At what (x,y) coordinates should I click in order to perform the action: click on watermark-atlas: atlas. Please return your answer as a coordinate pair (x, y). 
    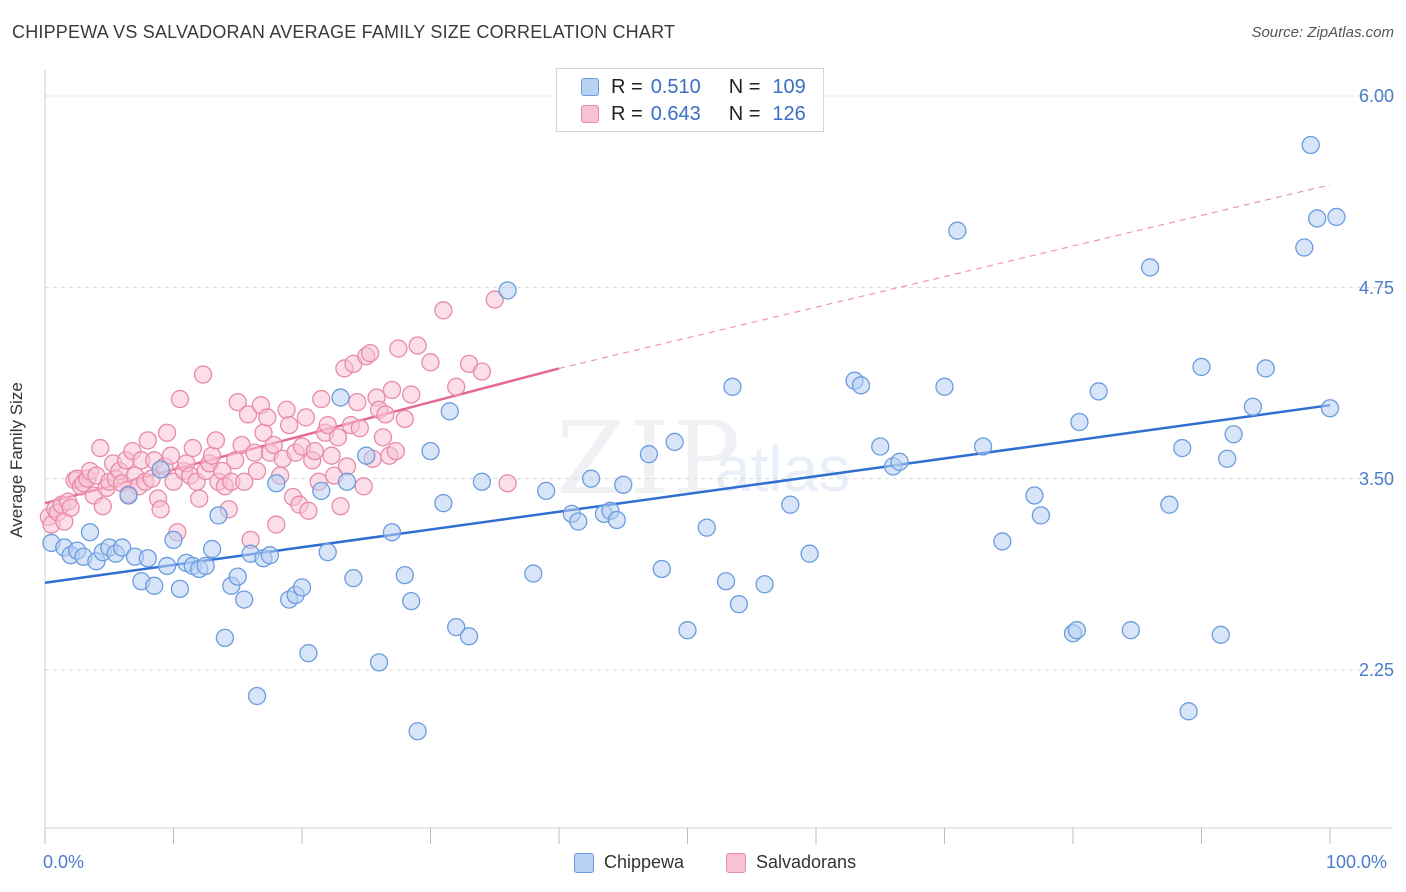
    Looking at the image, I should click on (783, 469).